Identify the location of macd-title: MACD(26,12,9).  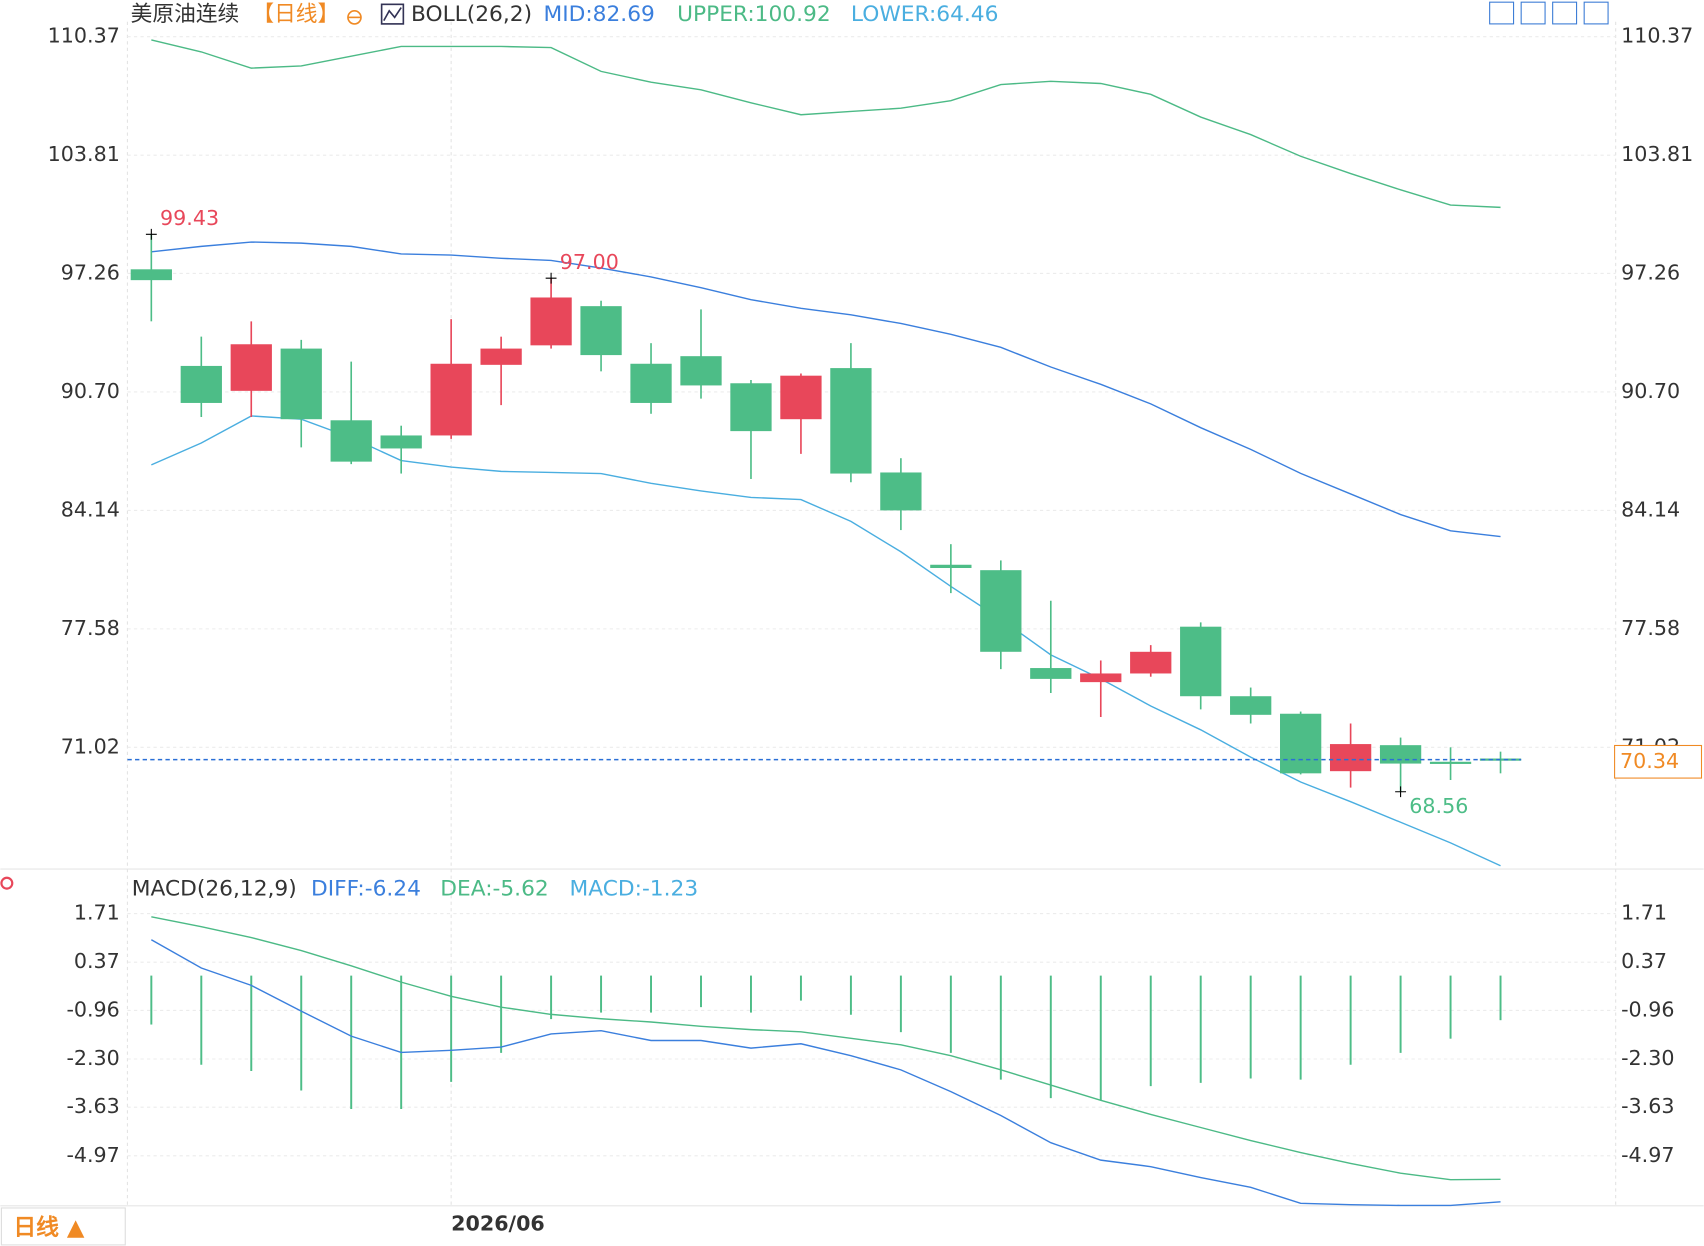
(214, 889).